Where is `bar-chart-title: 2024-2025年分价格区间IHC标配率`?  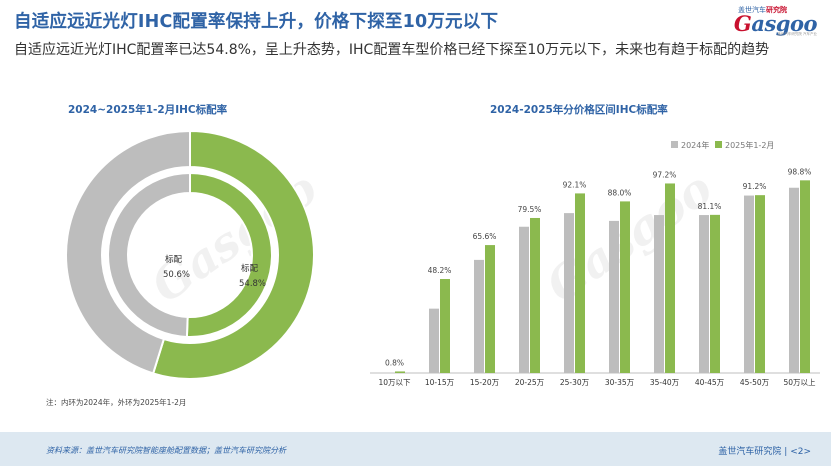
bar-chart-title: 2024-2025年分价格区间IHC标配率 is located at coordinates (579, 110).